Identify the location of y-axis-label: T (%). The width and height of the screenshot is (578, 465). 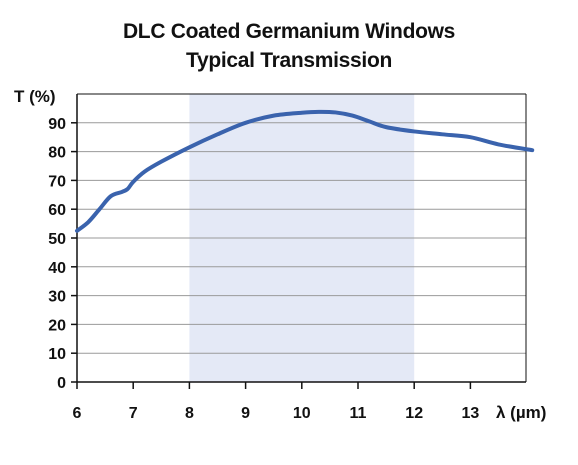
(35, 96).